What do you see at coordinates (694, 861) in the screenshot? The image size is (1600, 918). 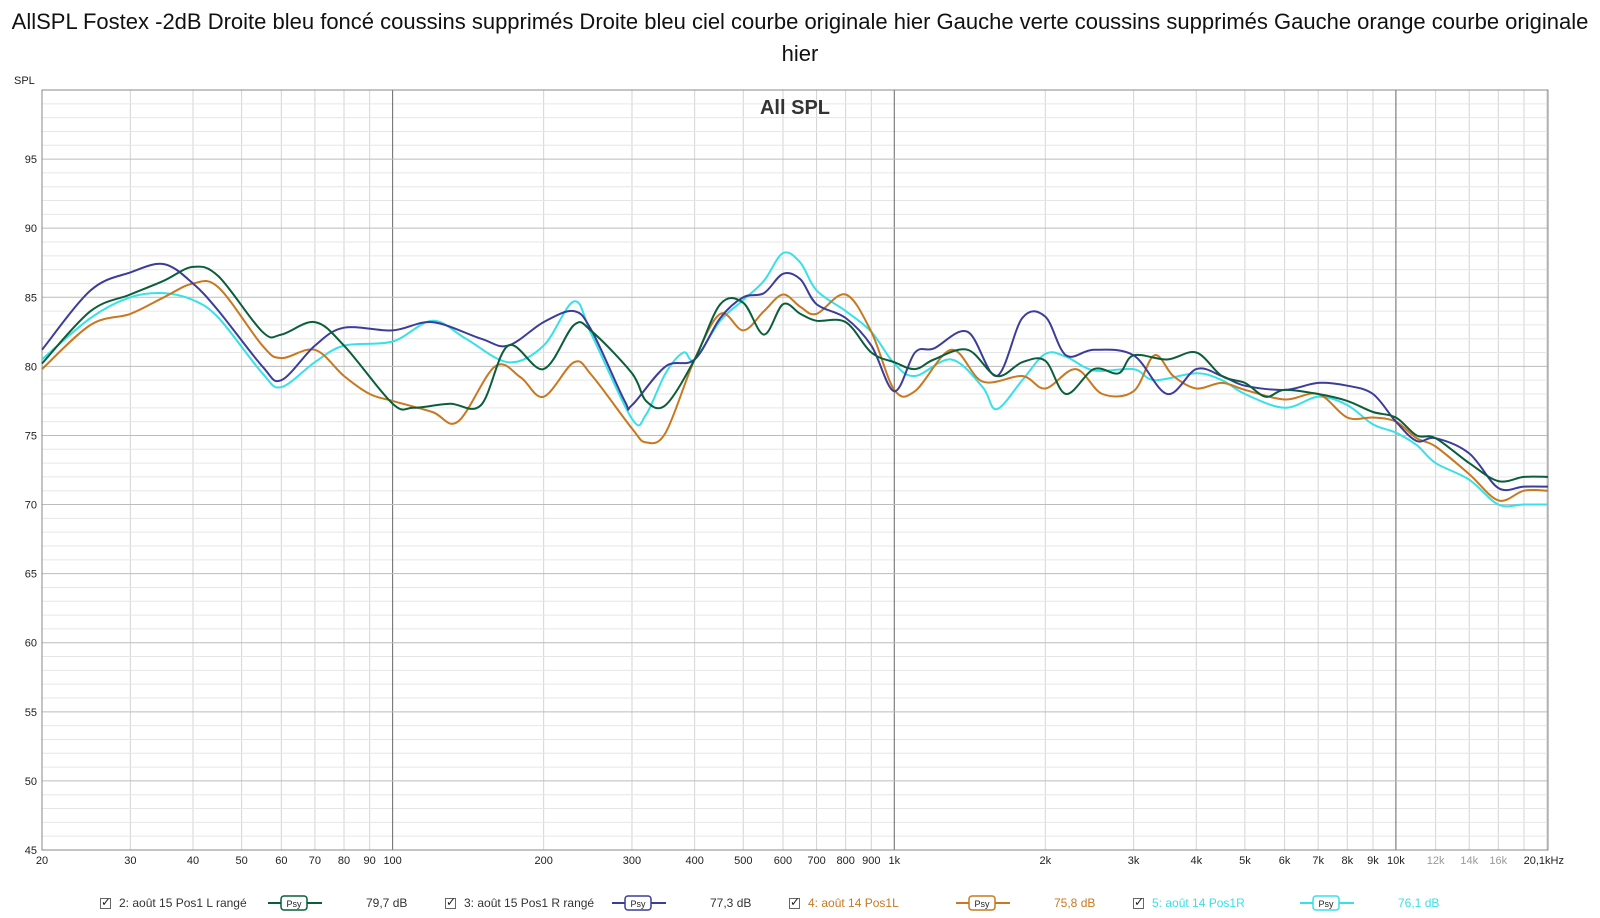 I see `x-tick-label: 400` at bounding box center [694, 861].